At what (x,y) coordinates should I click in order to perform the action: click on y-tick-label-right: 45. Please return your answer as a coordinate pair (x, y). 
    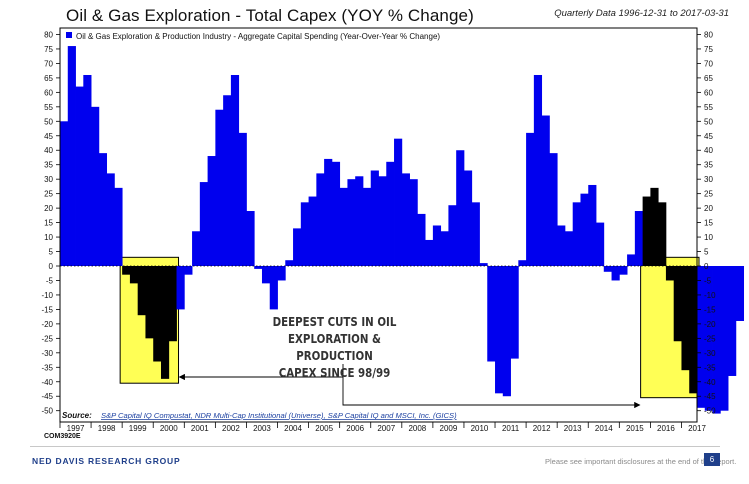
    Looking at the image, I should click on (708, 136).